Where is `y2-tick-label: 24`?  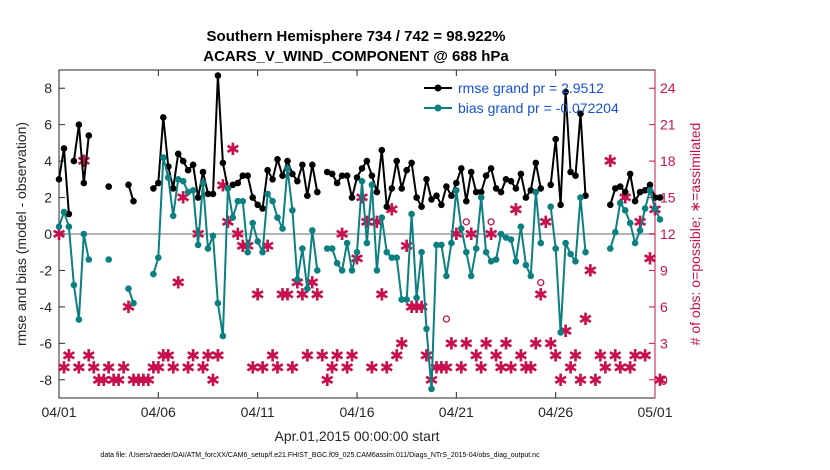 y2-tick-label: 24 is located at coordinates (668, 88).